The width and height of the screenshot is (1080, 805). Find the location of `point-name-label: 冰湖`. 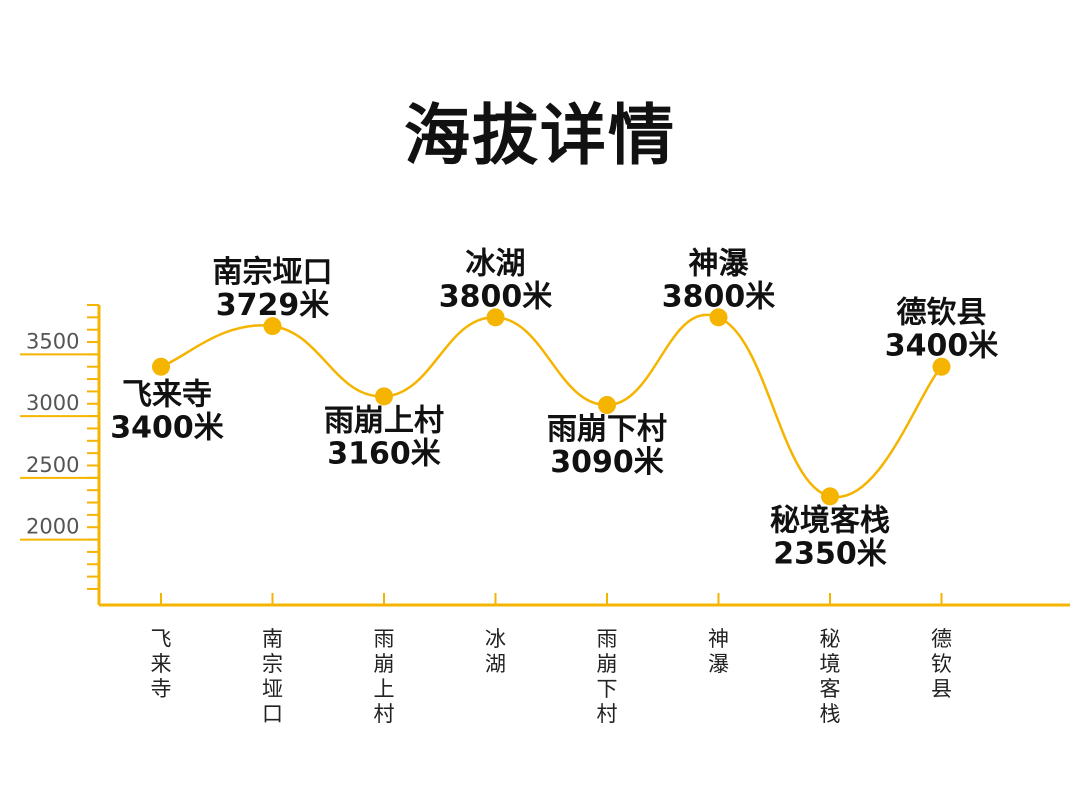

point-name-label: 冰湖 is located at coordinates (496, 263).